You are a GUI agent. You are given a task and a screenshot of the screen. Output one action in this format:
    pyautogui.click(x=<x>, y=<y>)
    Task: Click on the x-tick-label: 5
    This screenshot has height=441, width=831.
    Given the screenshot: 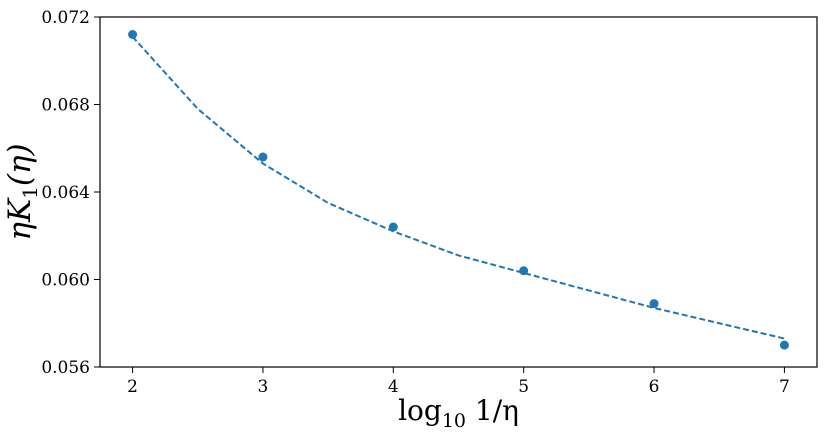 What is the action you would take?
    pyautogui.click(x=523, y=387)
    